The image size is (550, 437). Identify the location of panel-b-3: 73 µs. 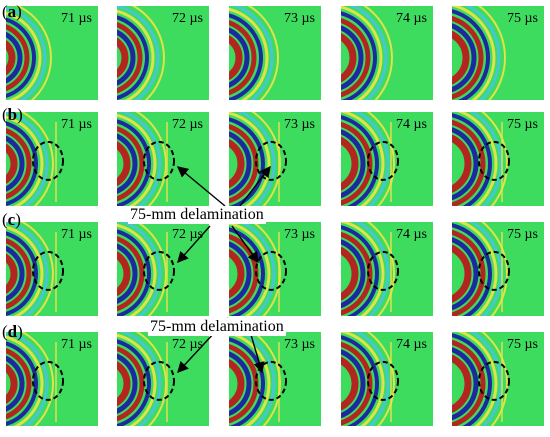
(275, 159).